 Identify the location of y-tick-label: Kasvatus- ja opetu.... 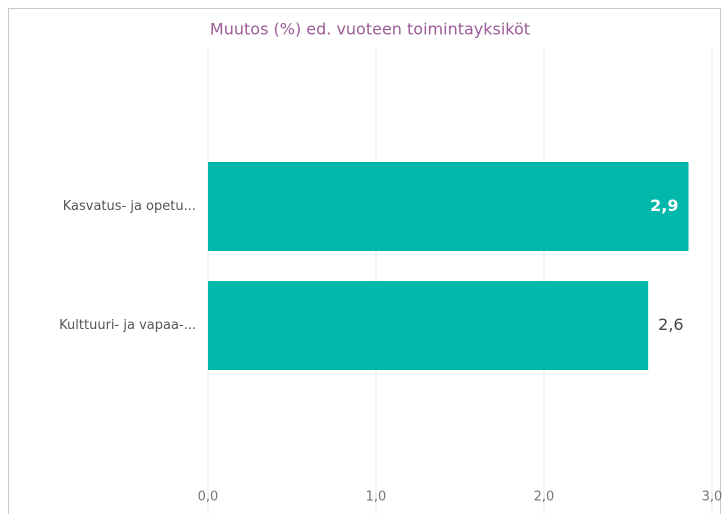
(129, 206).